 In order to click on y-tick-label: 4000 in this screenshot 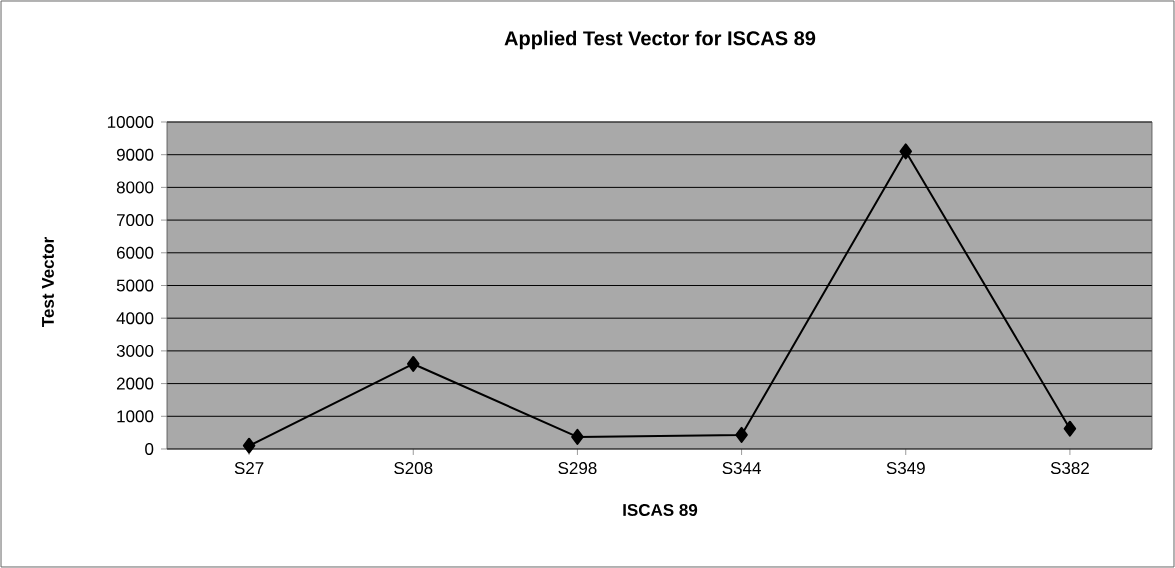, I will do `click(135, 318)`.